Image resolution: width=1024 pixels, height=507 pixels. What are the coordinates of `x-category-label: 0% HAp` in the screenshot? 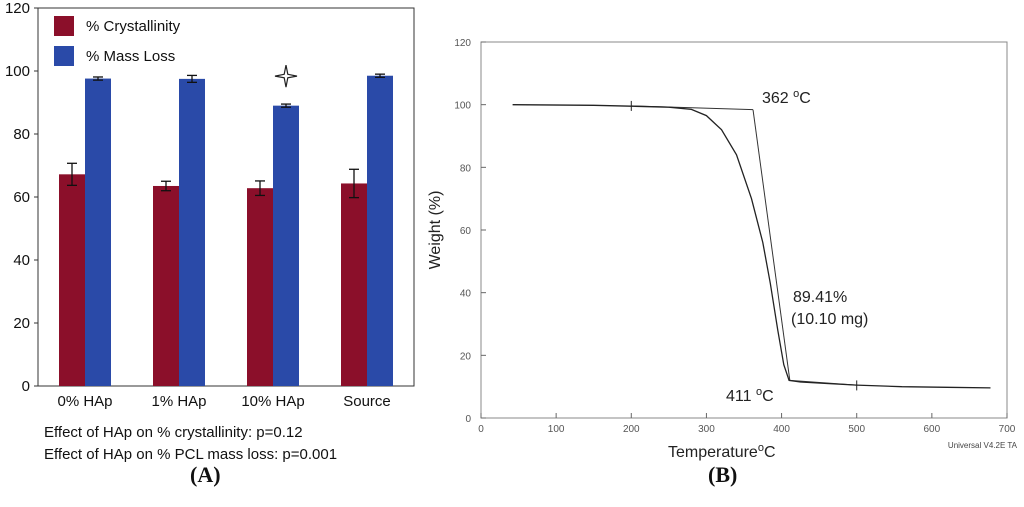 It's located at (84, 401).